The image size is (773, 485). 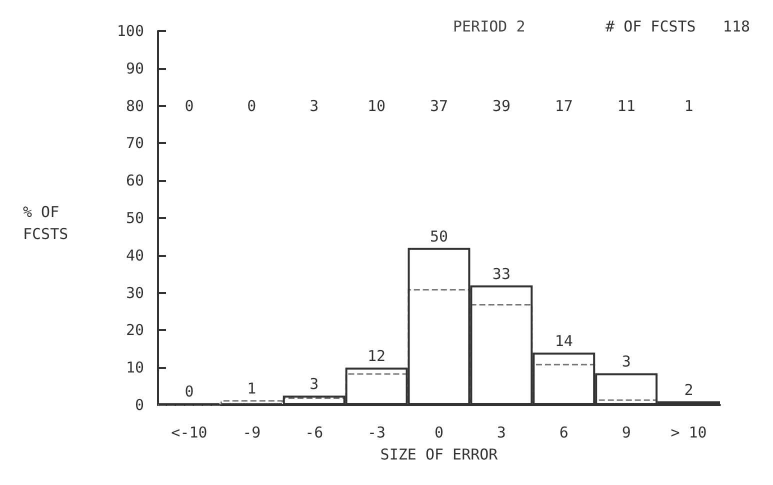 What do you see at coordinates (135, 105) in the screenshot?
I see `y-tick-label: 80` at bounding box center [135, 105].